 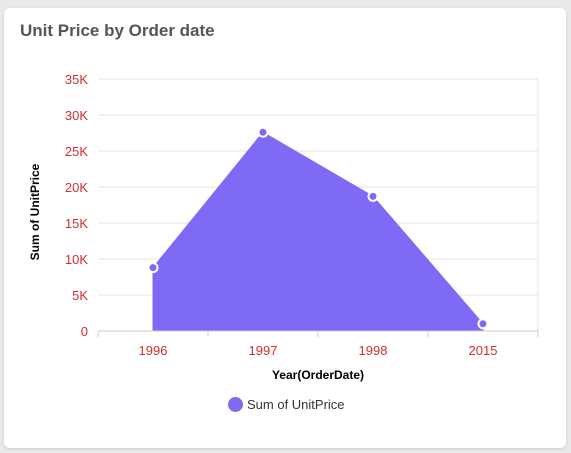 I want to click on y-axis-title: Sum of UnitPrice, so click(x=35, y=211).